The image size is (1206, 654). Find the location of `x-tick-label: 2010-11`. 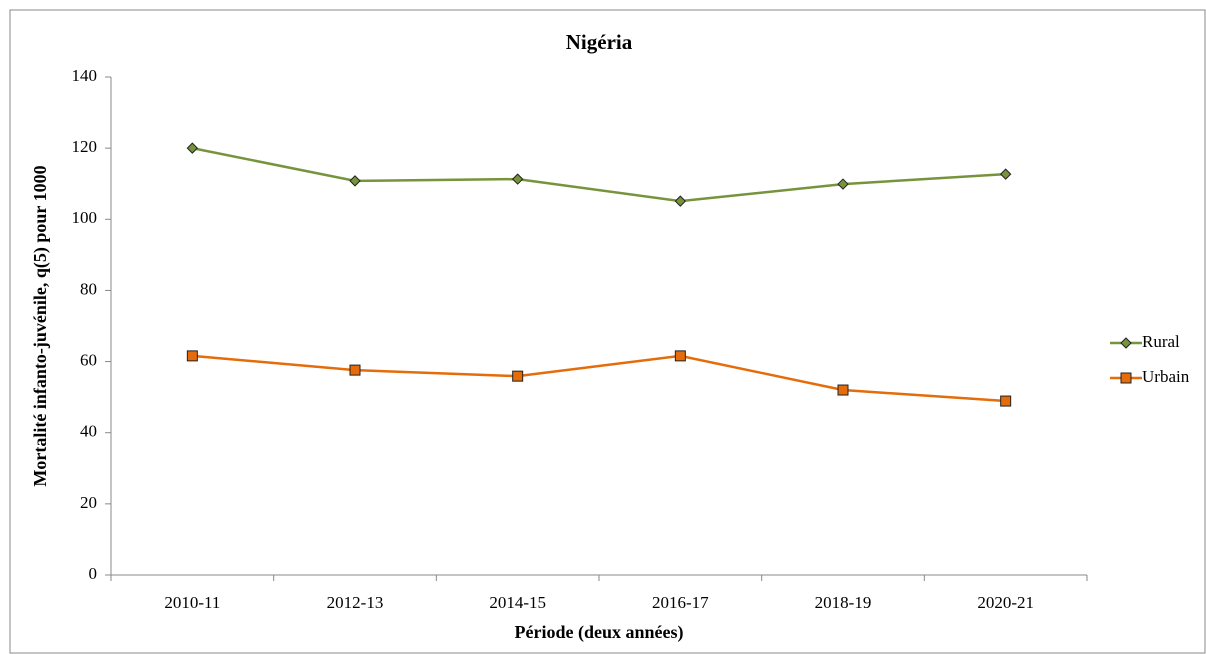

x-tick-label: 2010-11 is located at coordinates (192, 602).